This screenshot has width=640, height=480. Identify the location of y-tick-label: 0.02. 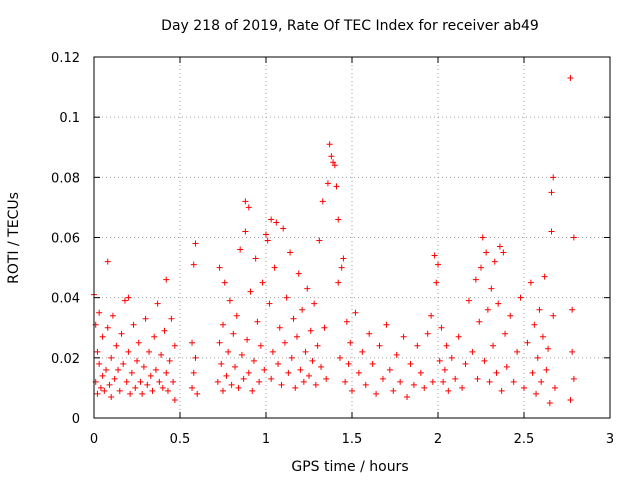
(65, 359).